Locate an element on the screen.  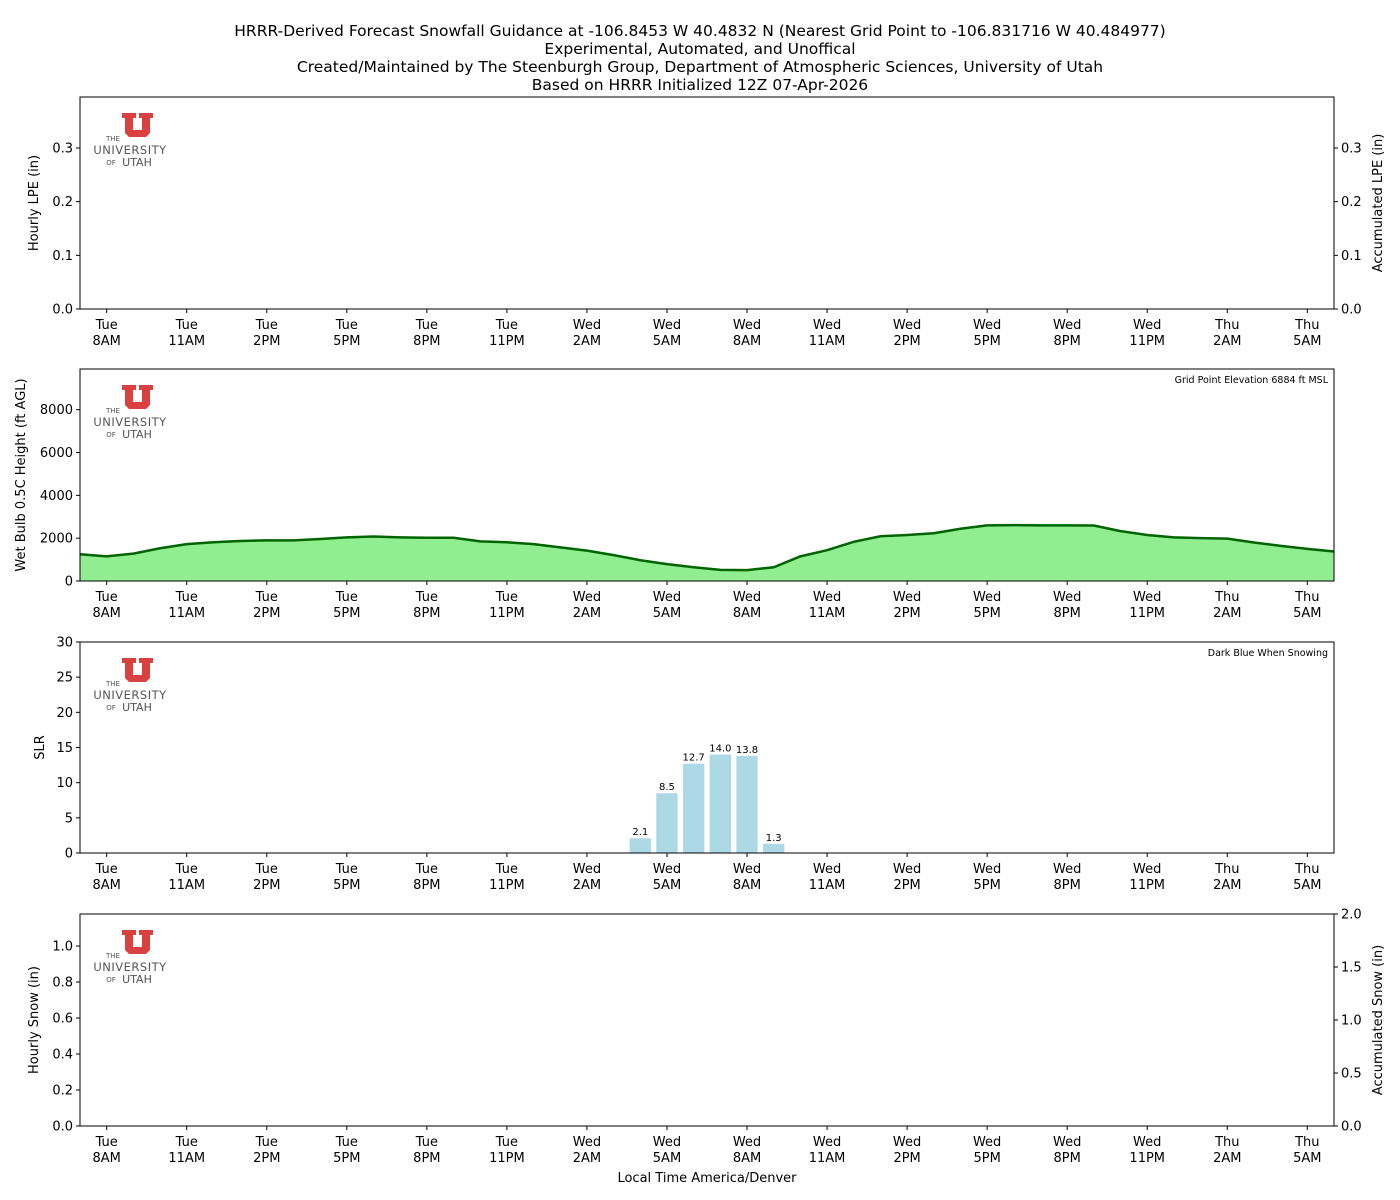
x-axis-label: Local Time America/Denver is located at coordinates (707, 1178).